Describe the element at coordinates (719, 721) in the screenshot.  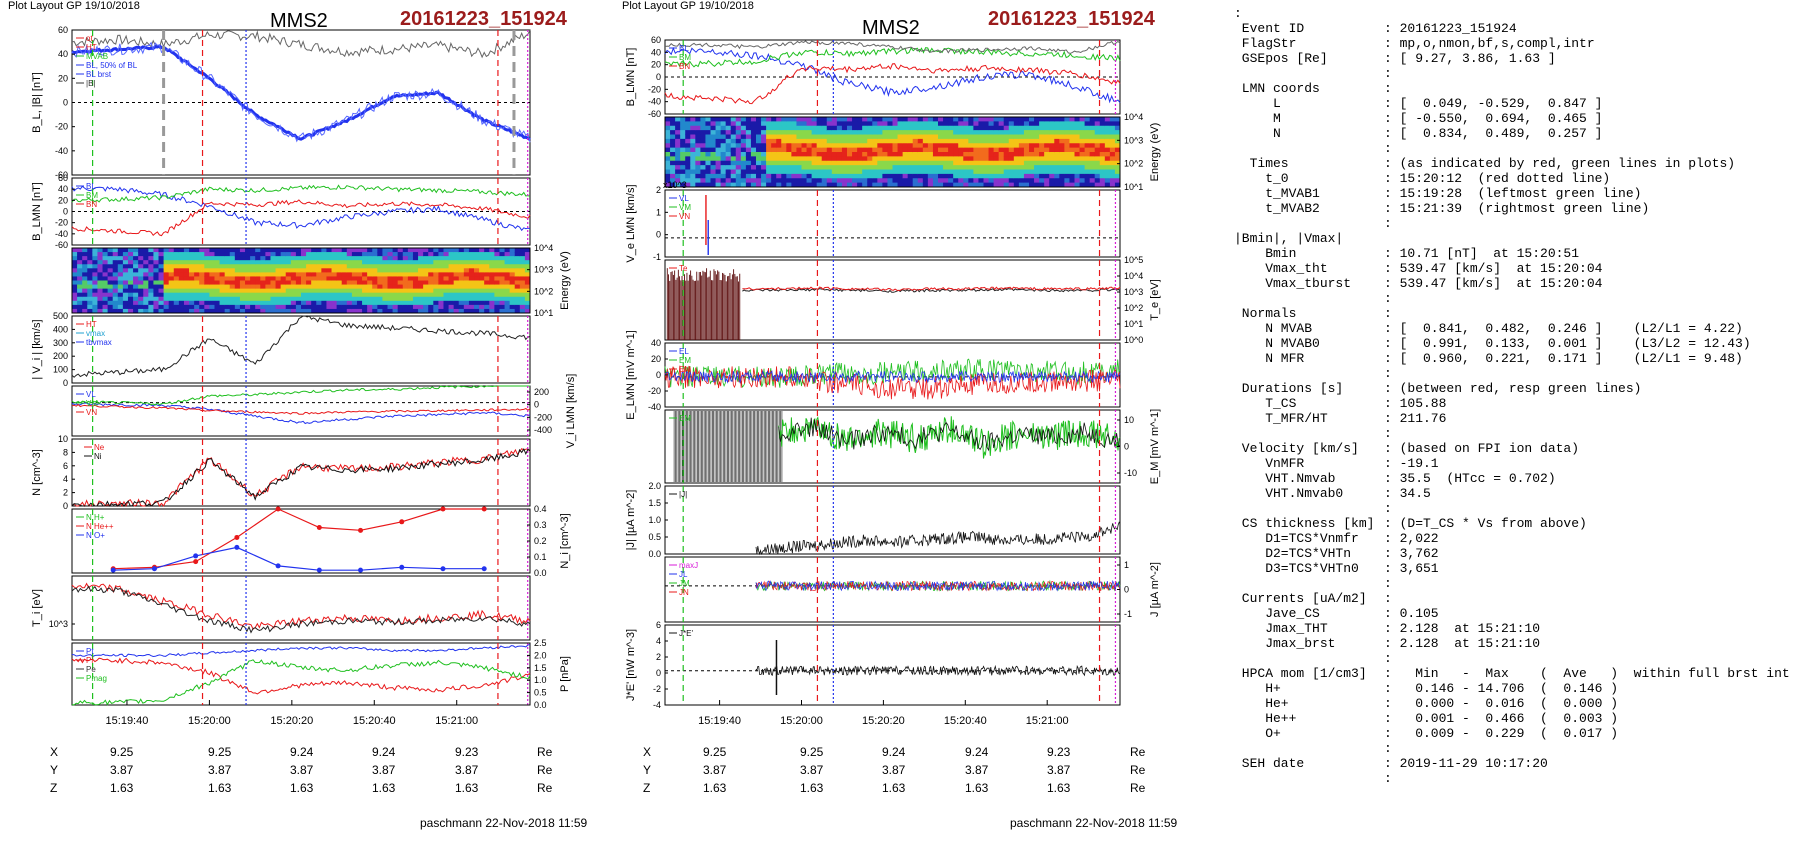
I see `time-tick-label: 15:19:40` at that location.